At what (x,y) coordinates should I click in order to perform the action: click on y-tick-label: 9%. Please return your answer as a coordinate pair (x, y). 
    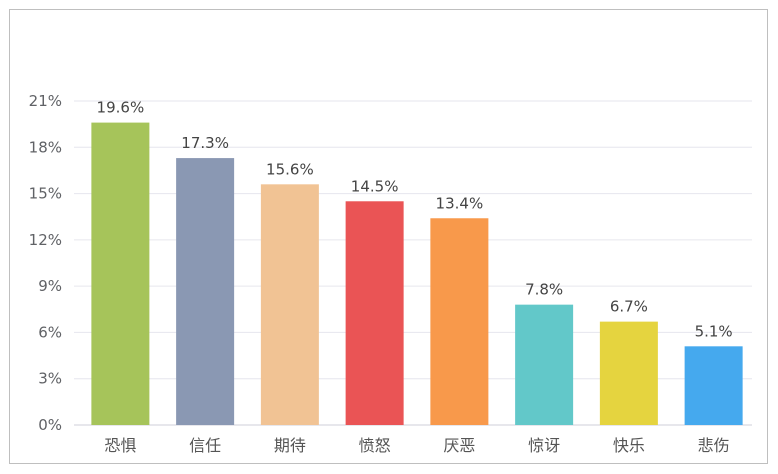
    Looking at the image, I should click on (50, 286).